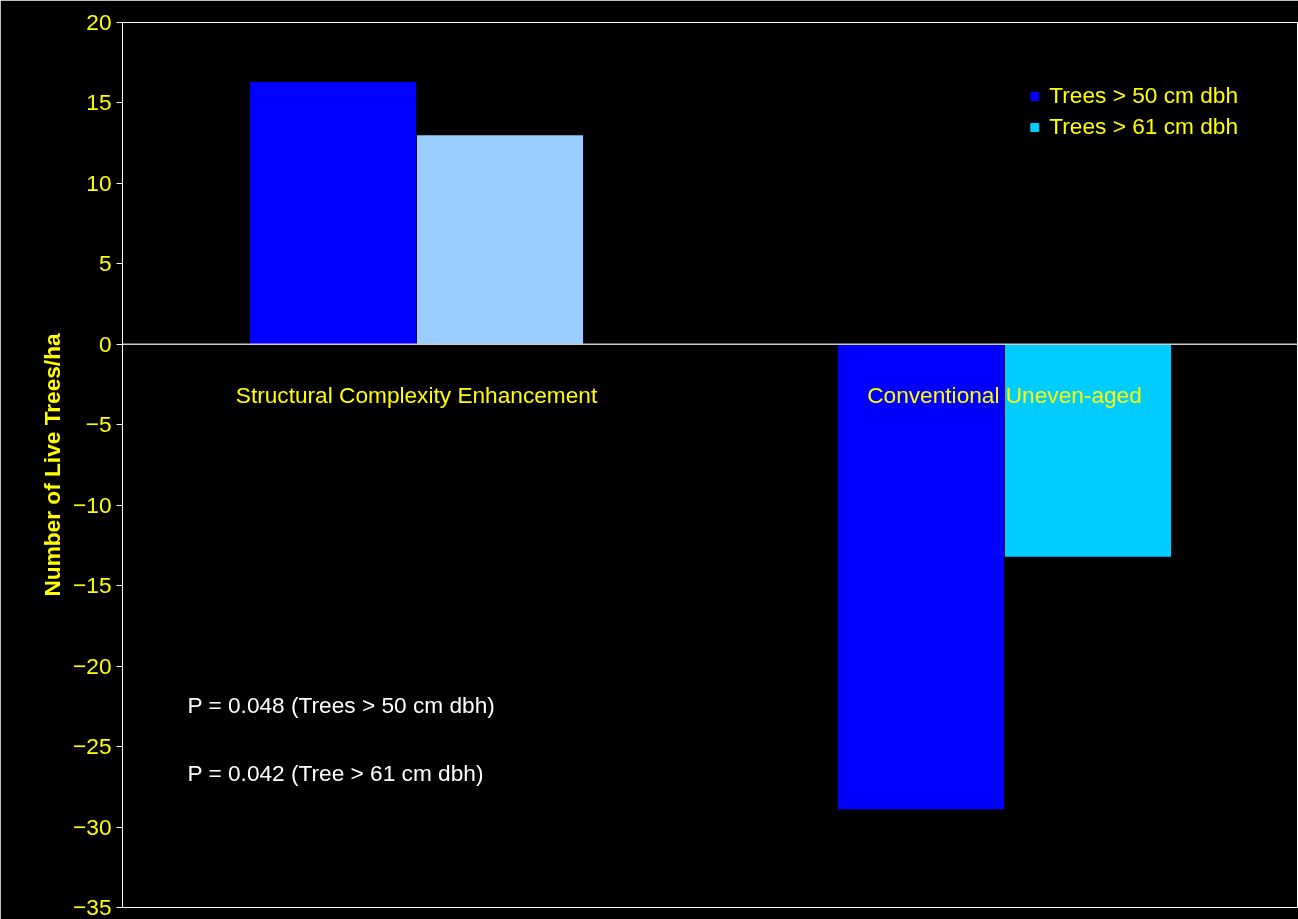  What do you see at coordinates (92, 504) in the screenshot?
I see `y-tick-label: −10` at bounding box center [92, 504].